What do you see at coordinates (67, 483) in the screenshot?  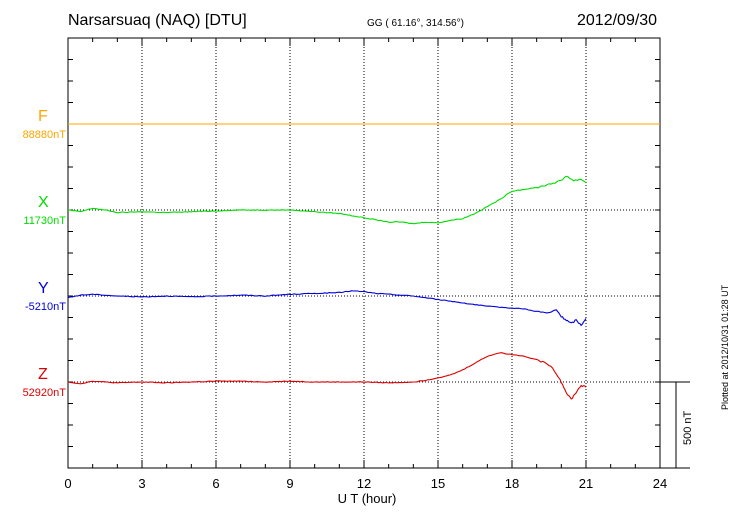 I see `x-tick-label: 0` at bounding box center [67, 483].